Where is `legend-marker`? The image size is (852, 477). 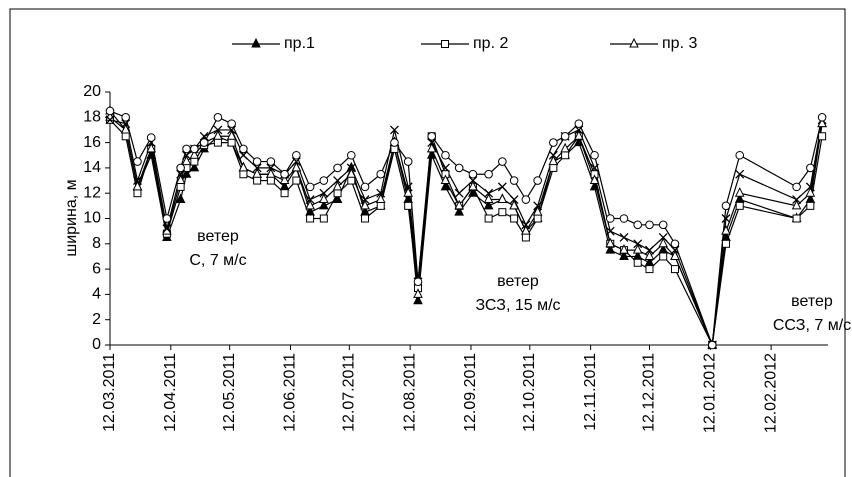
legend-marker is located at coordinates (256, 42).